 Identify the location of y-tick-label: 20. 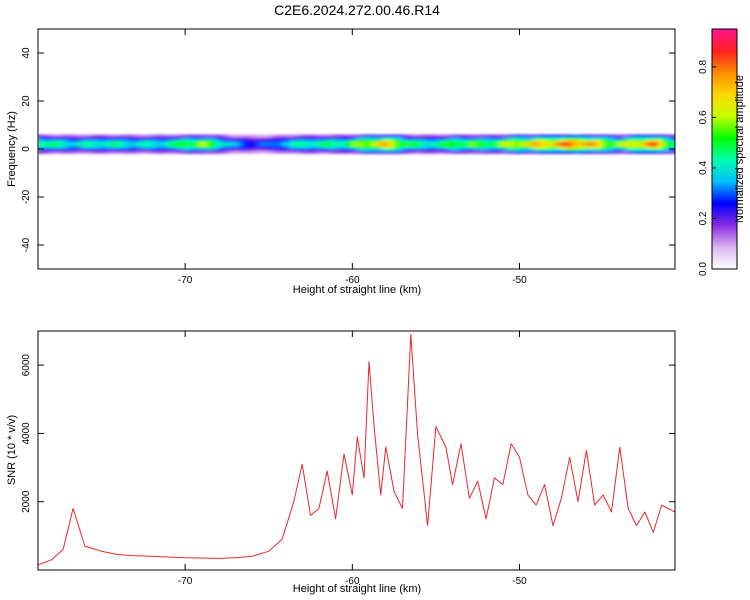
(26, 101).